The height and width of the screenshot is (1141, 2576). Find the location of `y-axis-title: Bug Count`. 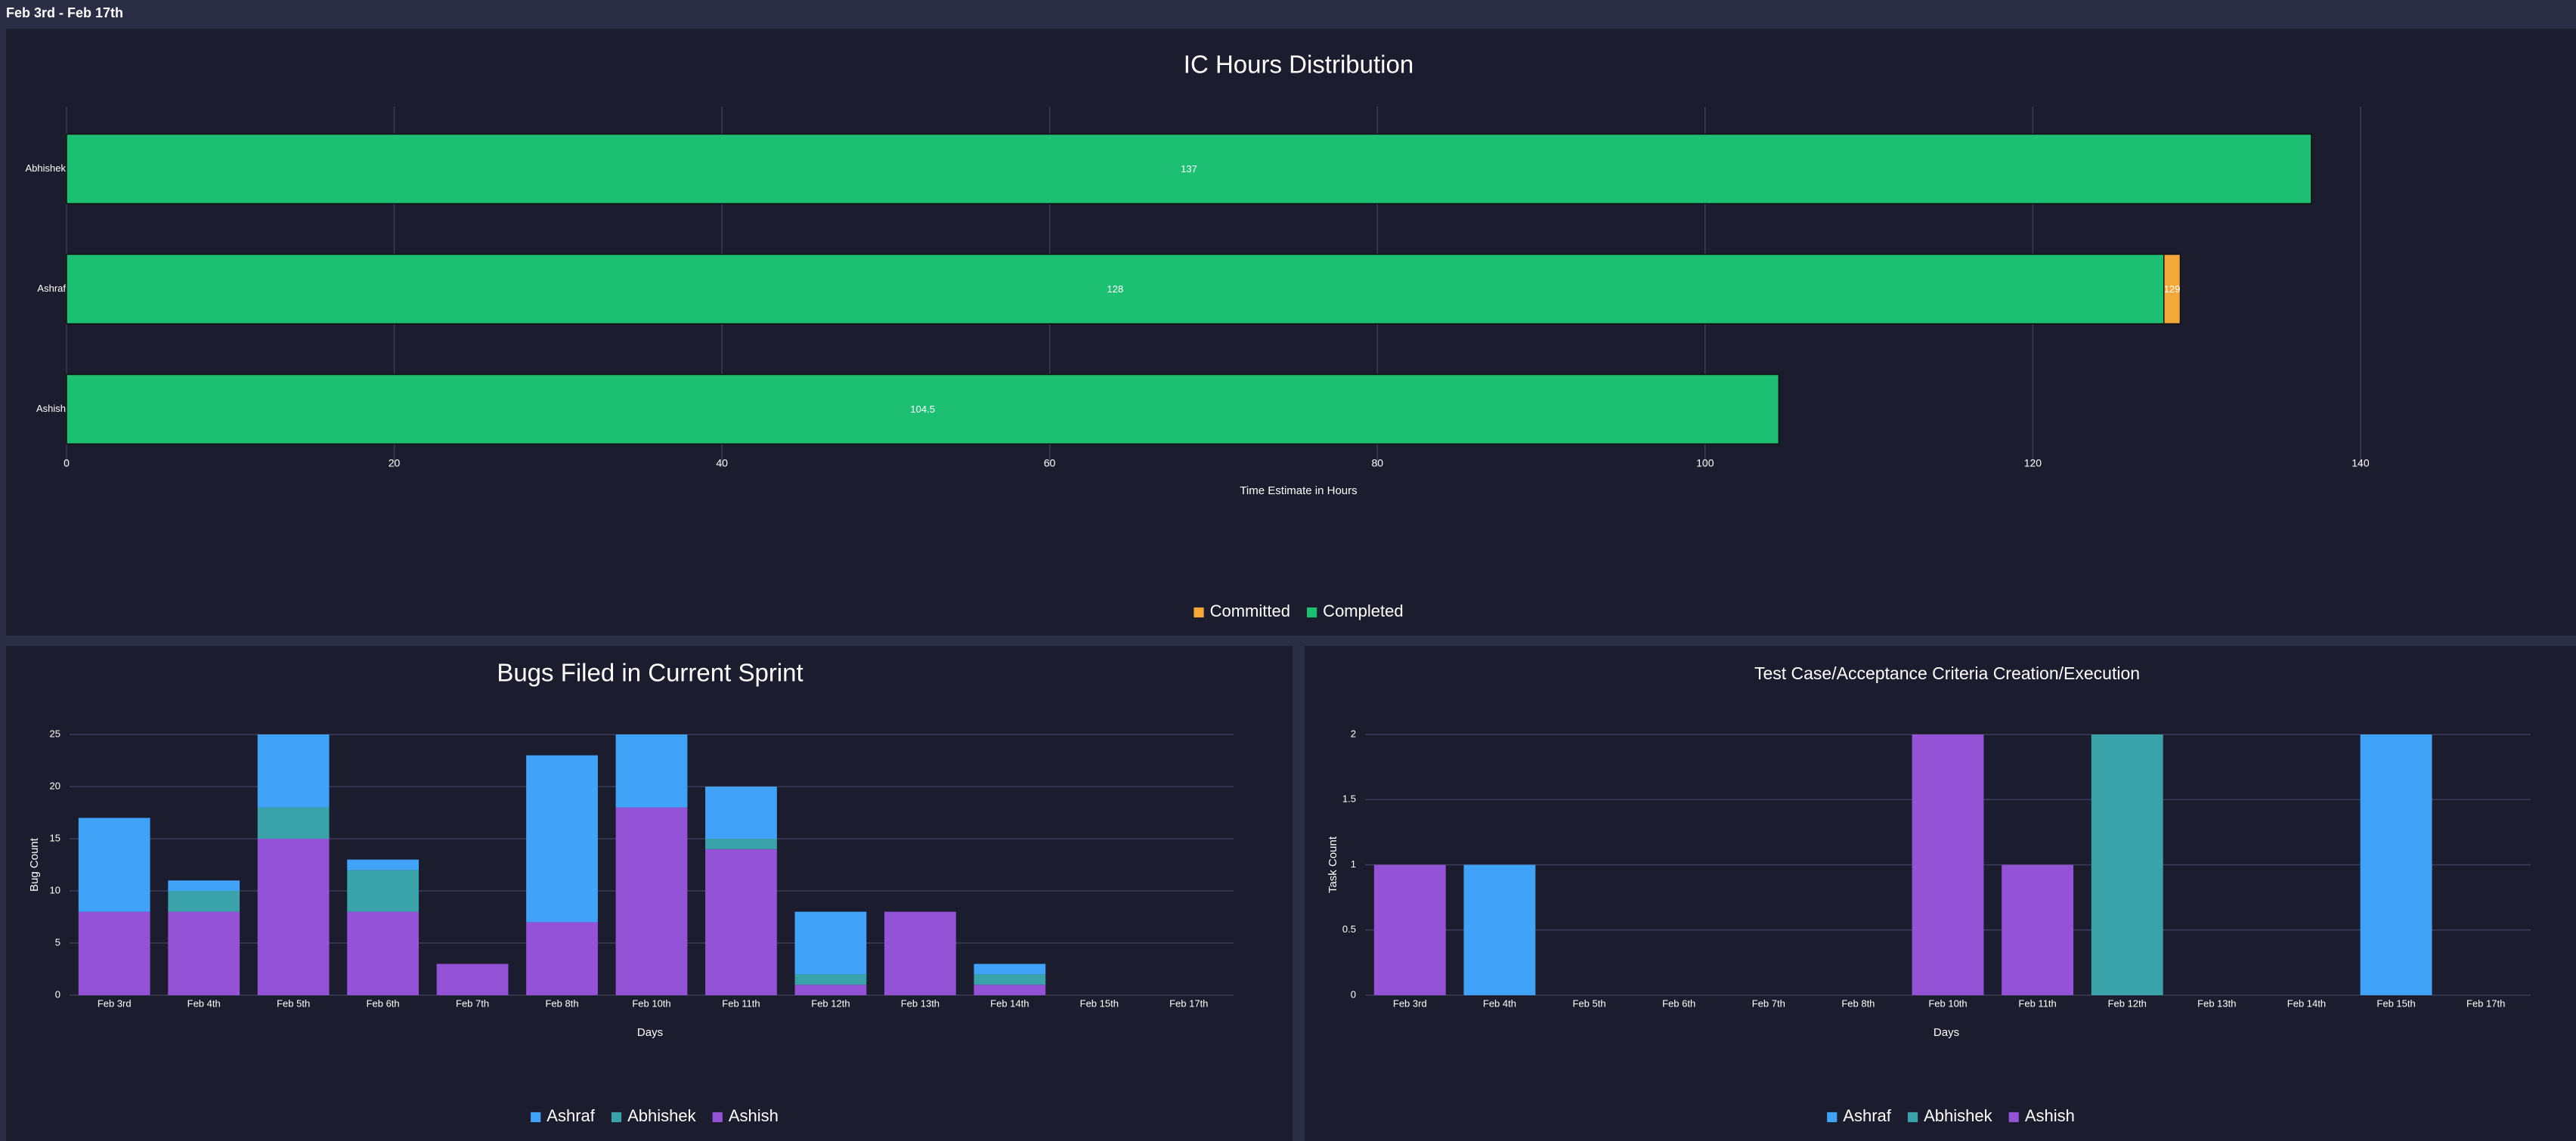

y-axis-title: Bug Count is located at coordinates (34, 864).